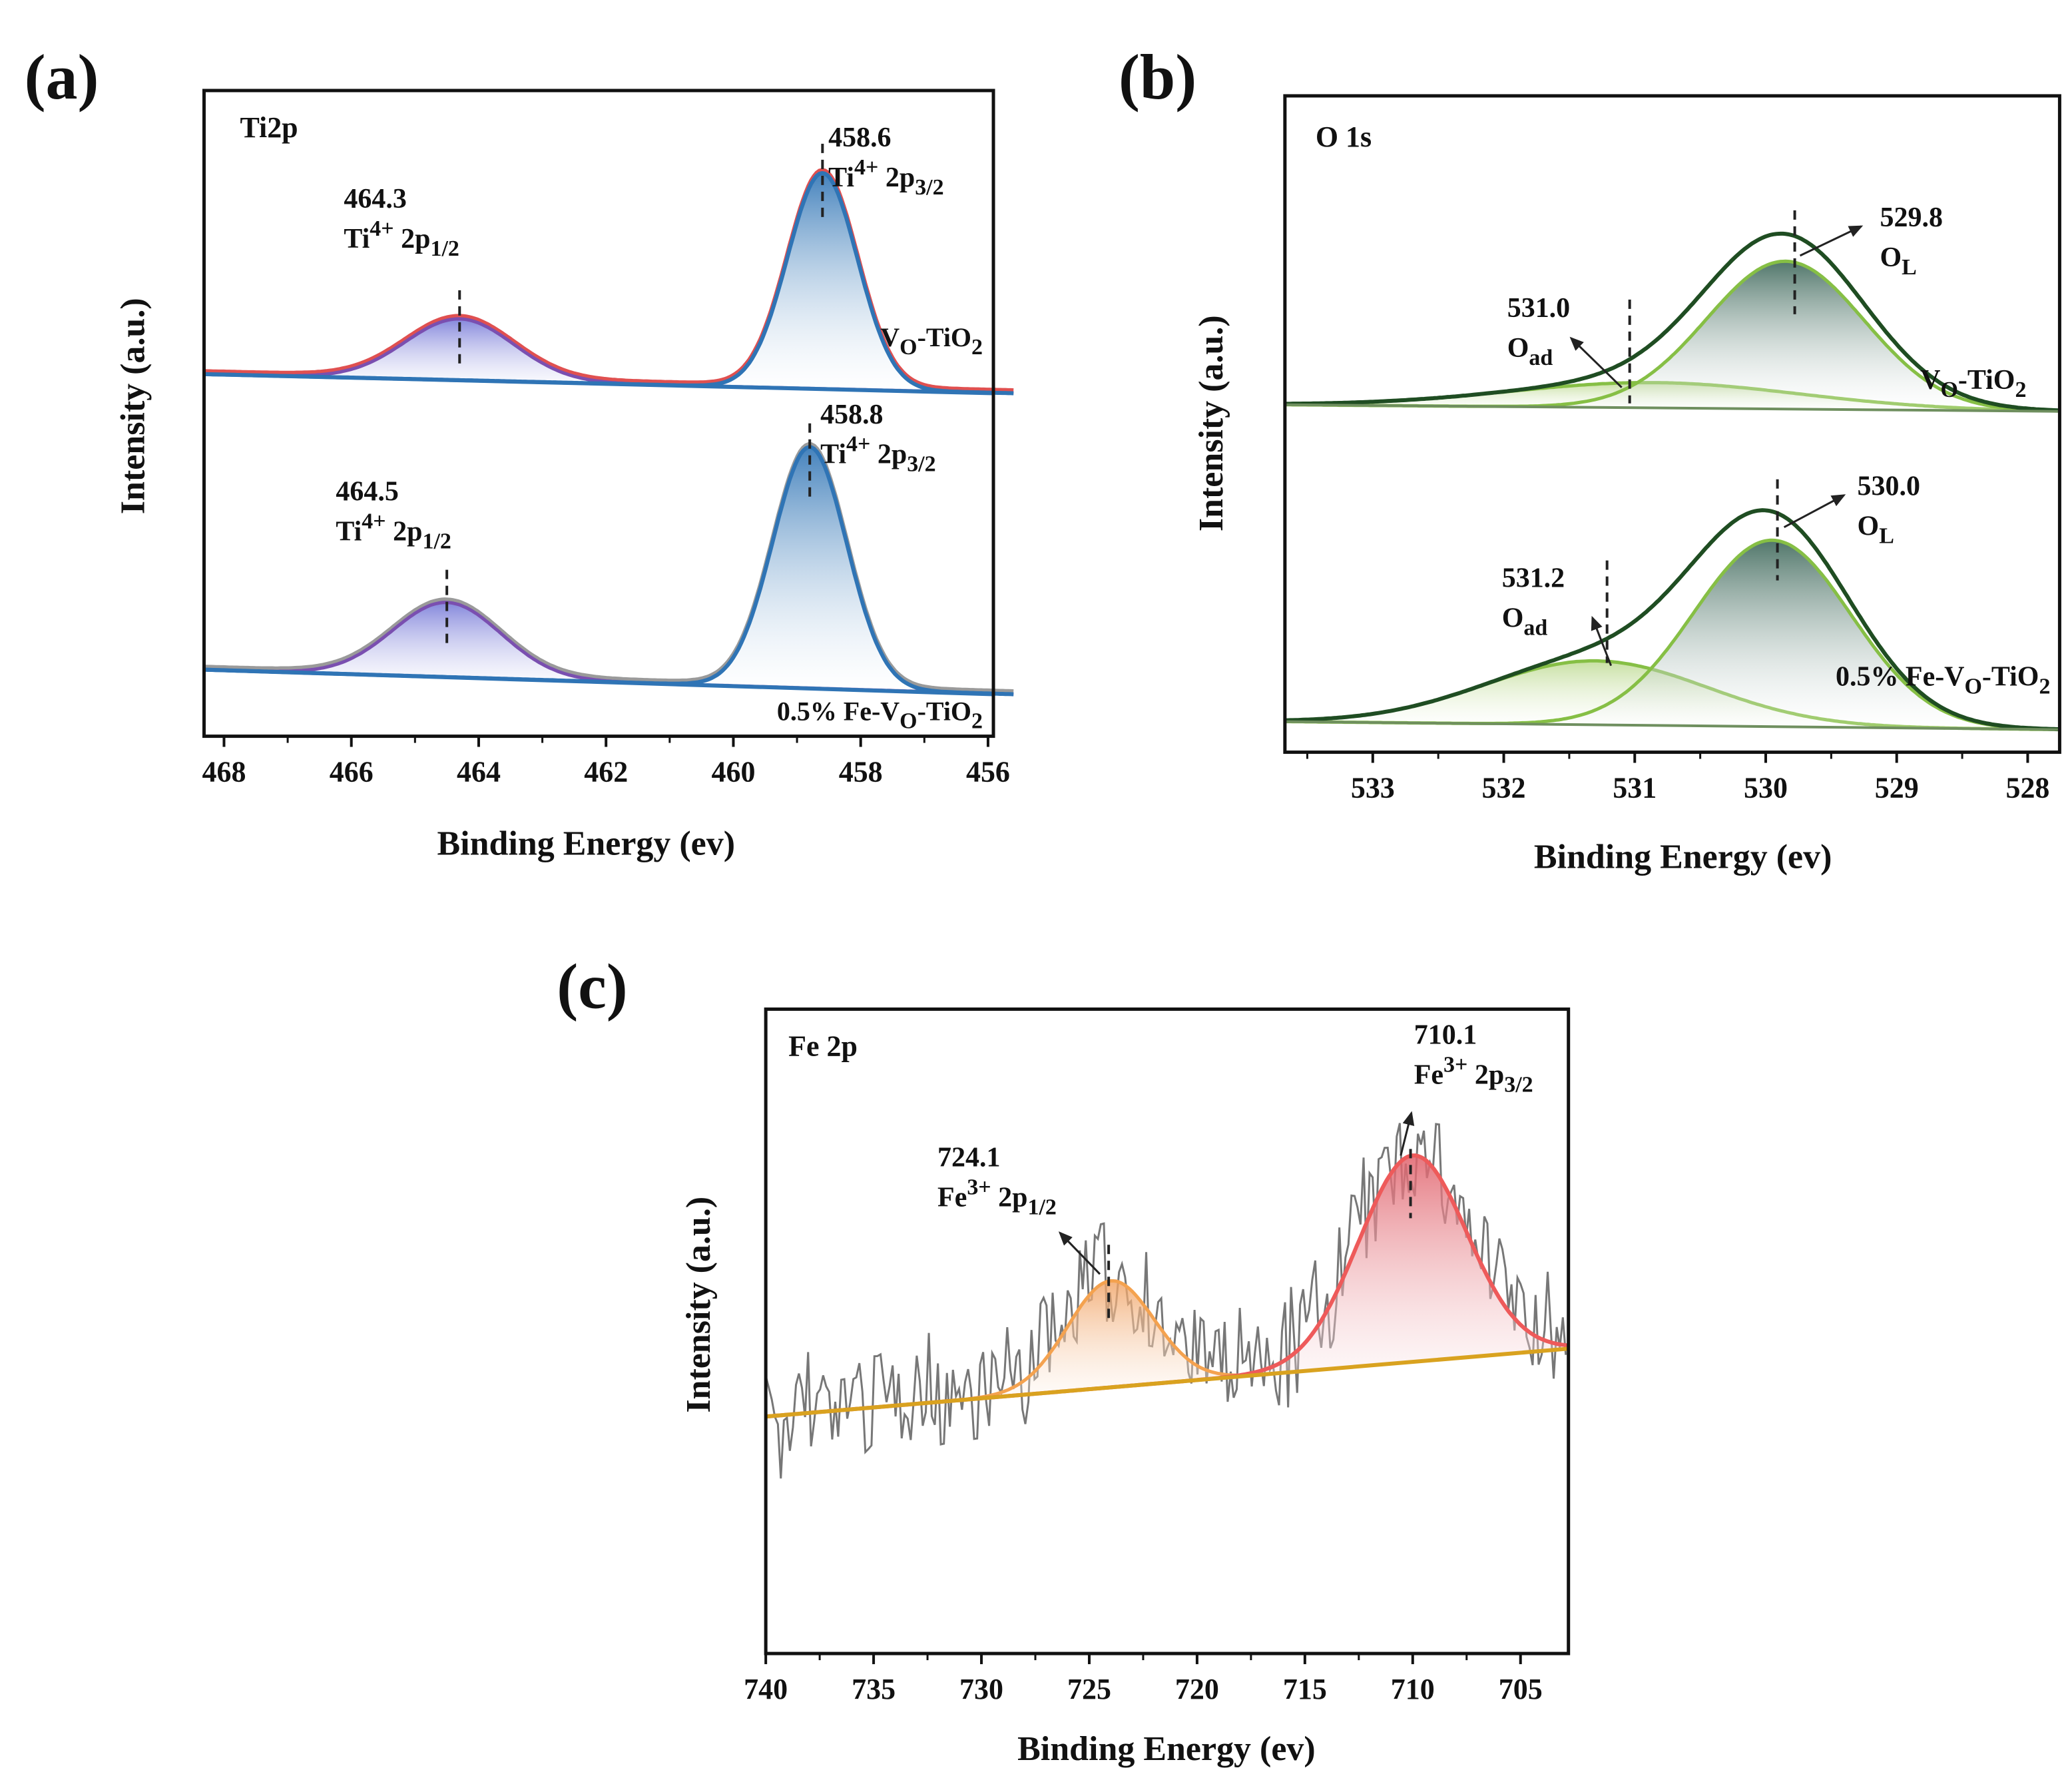  I want to click on fe-2p32-fit-curve-fill, so click(1167, 1286).